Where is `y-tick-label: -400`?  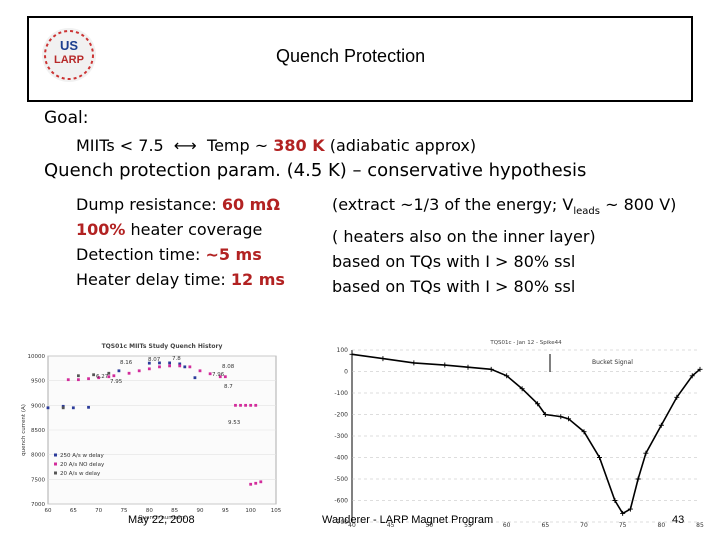 y-tick-label: -400 is located at coordinates (341, 458).